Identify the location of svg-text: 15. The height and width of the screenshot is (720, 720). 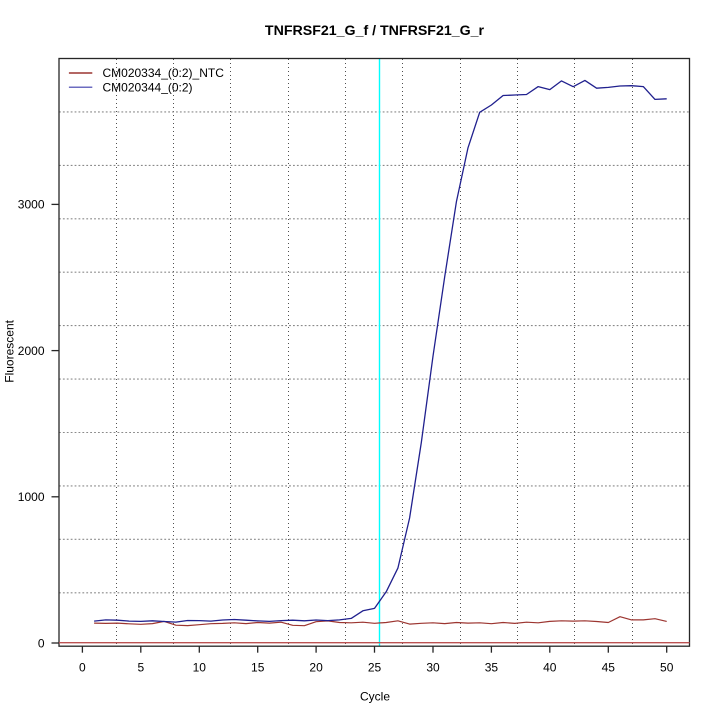
(258, 668).